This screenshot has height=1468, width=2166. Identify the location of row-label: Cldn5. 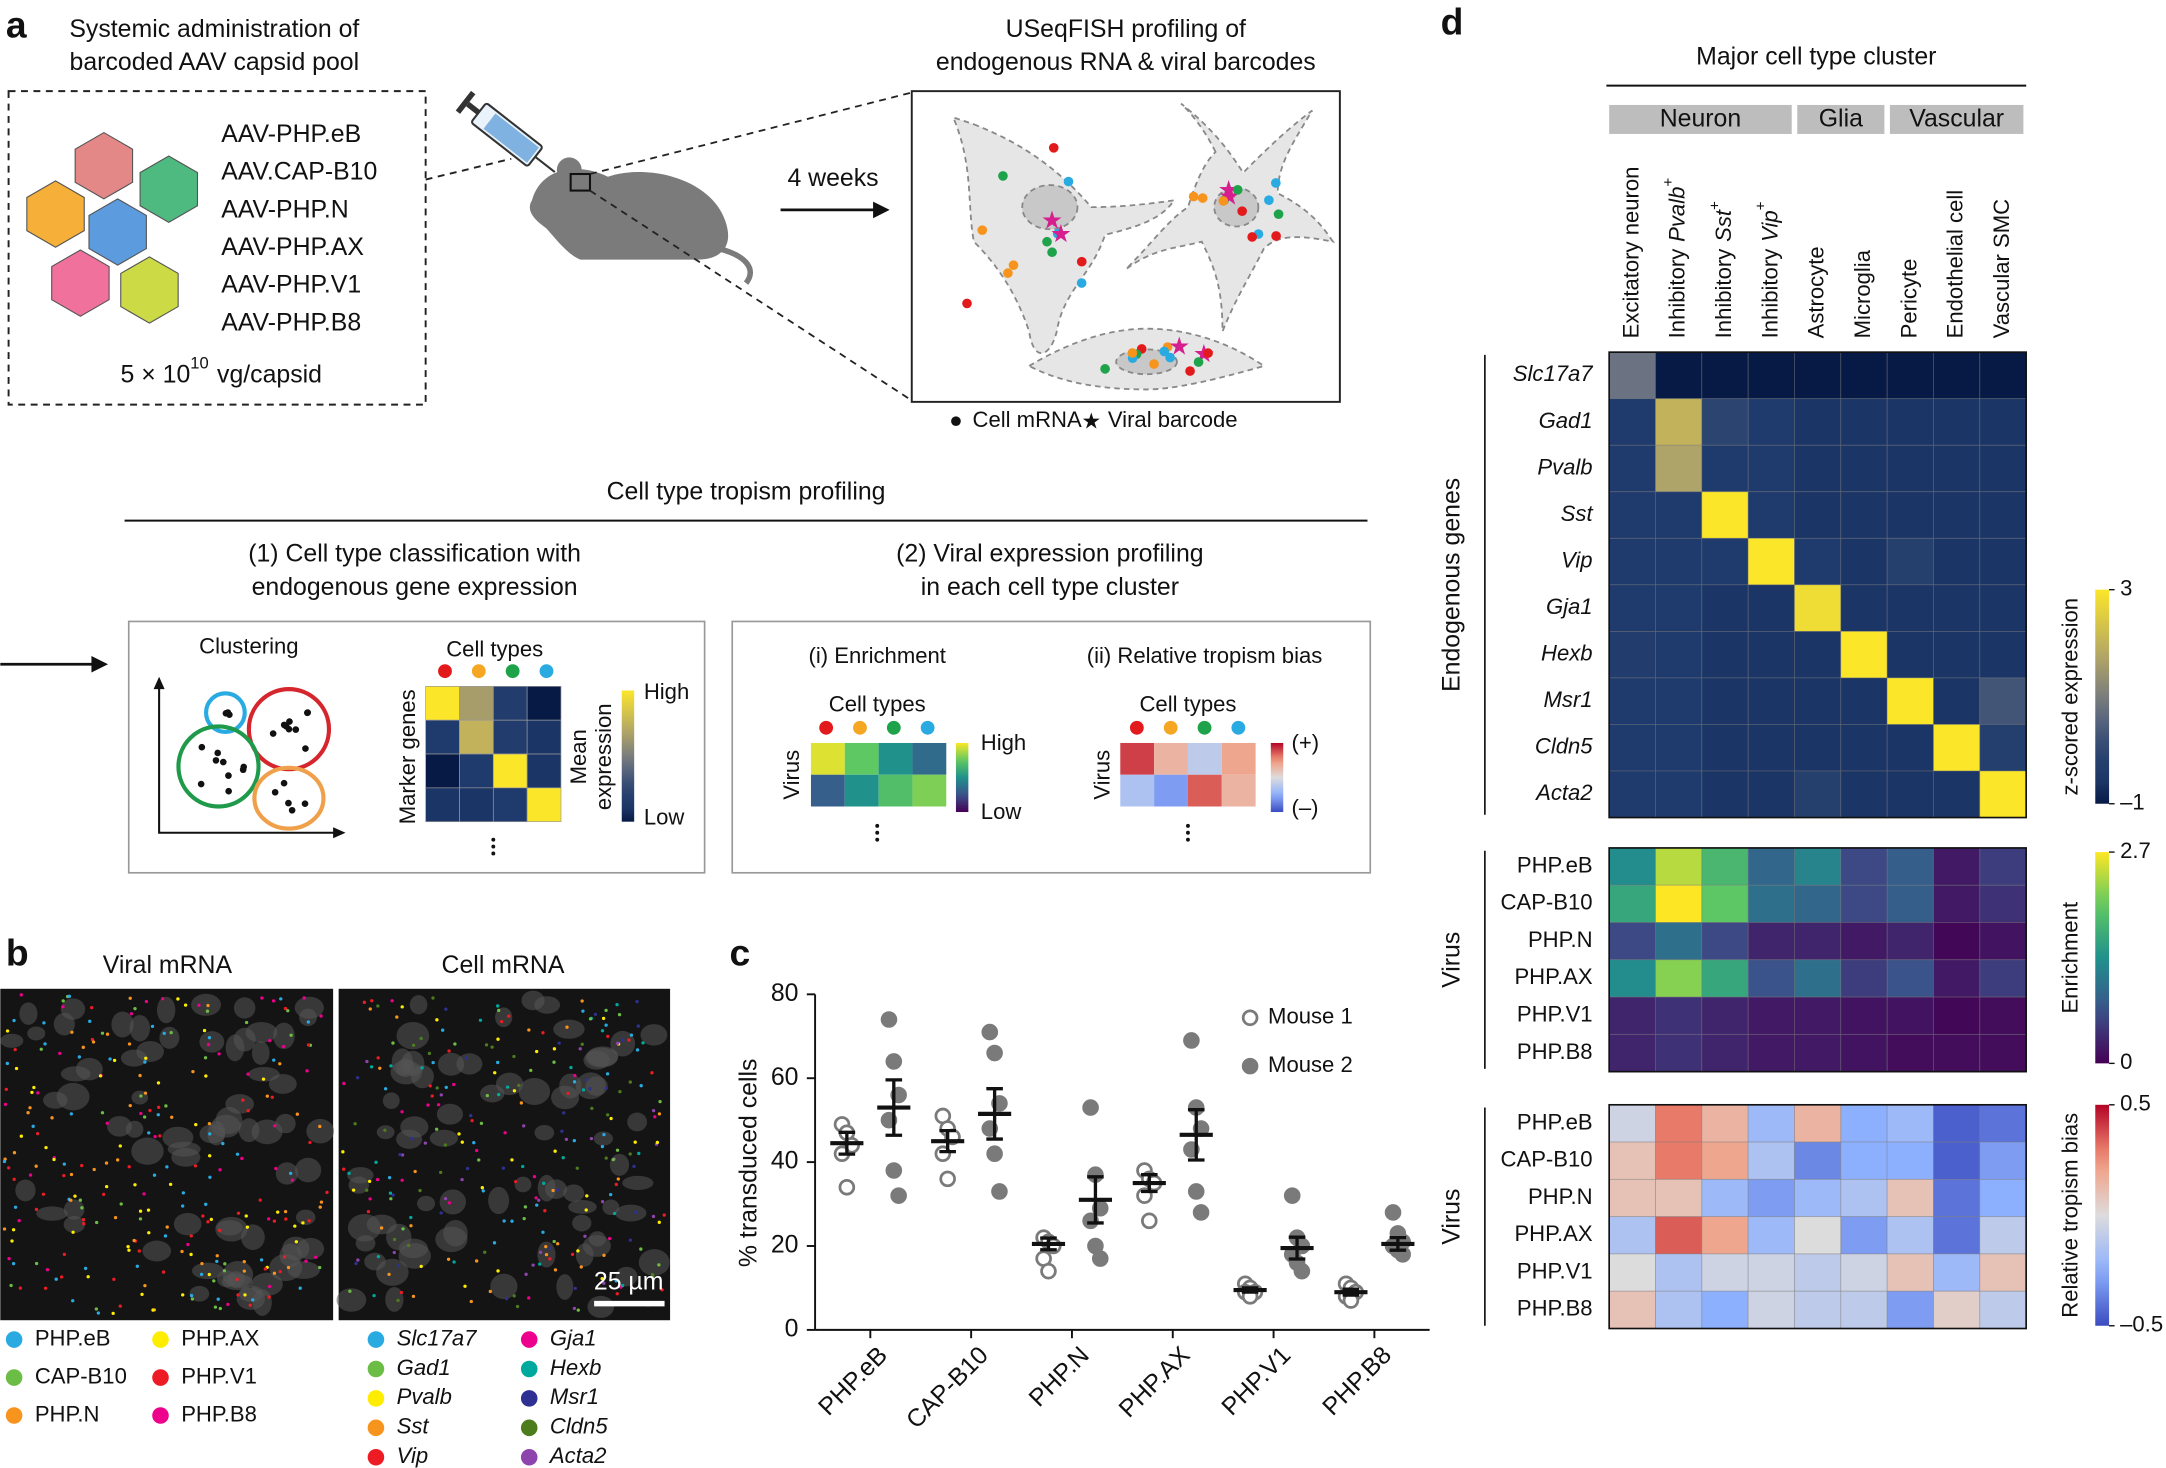
(1564, 746).